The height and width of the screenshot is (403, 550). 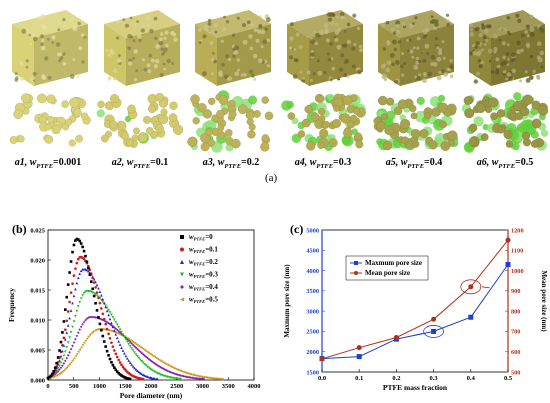 I want to click on x-axis-label: PTFE mass fraction, so click(x=415, y=387).